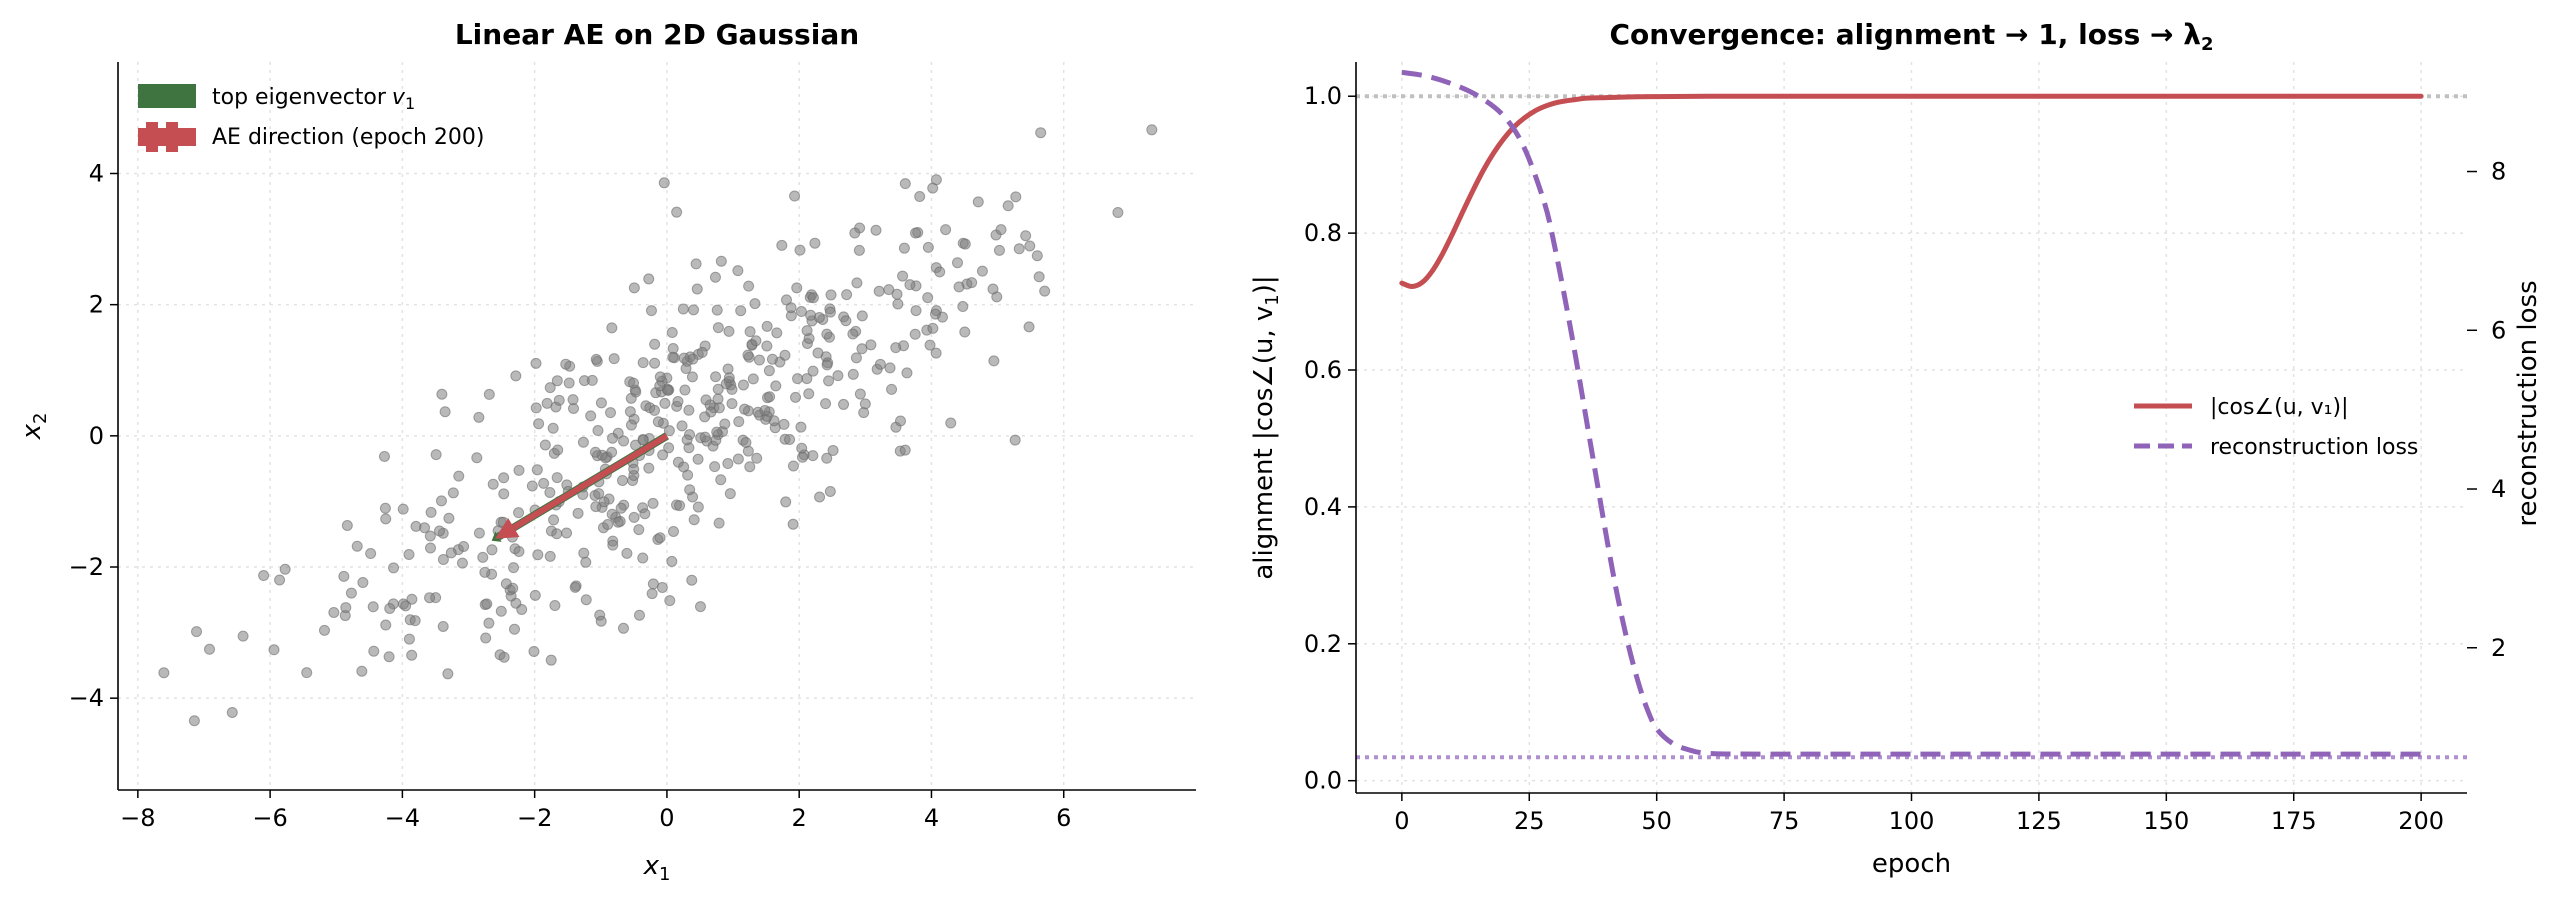 Image resolution: width=2562 pixels, height=898 pixels. Describe the element at coordinates (657, 34) in the screenshot. I see `scatter-title: Linear AE on 2D Gaussian` at that location.